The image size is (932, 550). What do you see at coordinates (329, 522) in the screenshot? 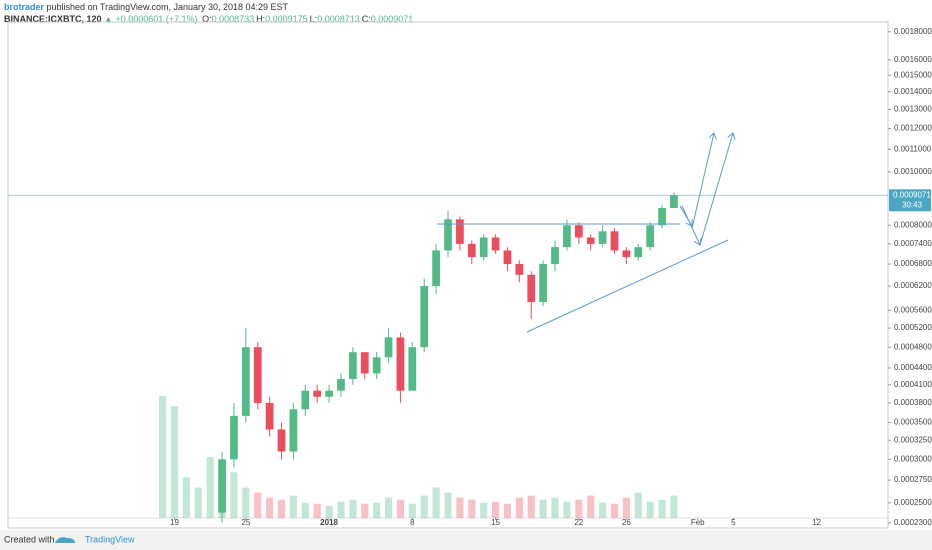
I see `x-tick-label: 2018` at bounding box center [329, 522].